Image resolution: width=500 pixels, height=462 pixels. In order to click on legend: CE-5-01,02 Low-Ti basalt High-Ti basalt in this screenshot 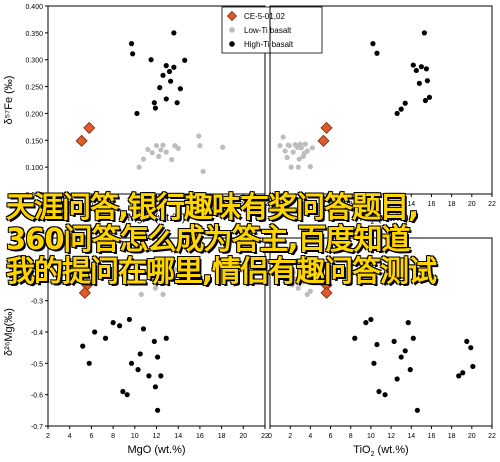, I will do `click(272, 30)`.